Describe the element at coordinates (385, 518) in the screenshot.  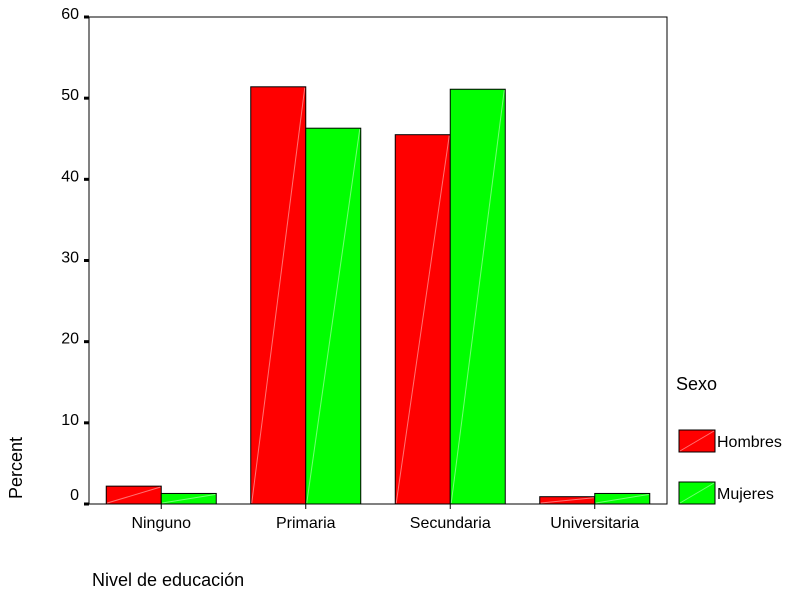
I see `x-axis: Ninguno Primaria Secundaria Universitaria` at that location.